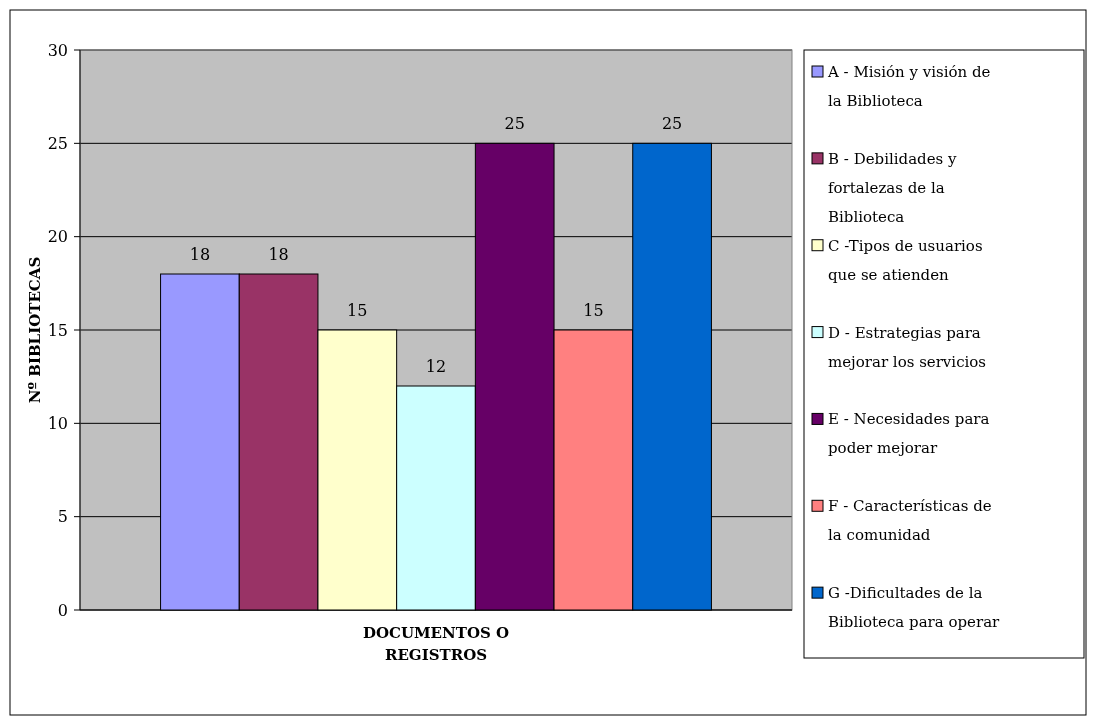 This screenshot has width=1096, height=725. What do you see at coordinates (909, 434) in the screenshot?
I see `legend-label: E - Necesidades para poder mejorar` at bounding box center [909, 434].